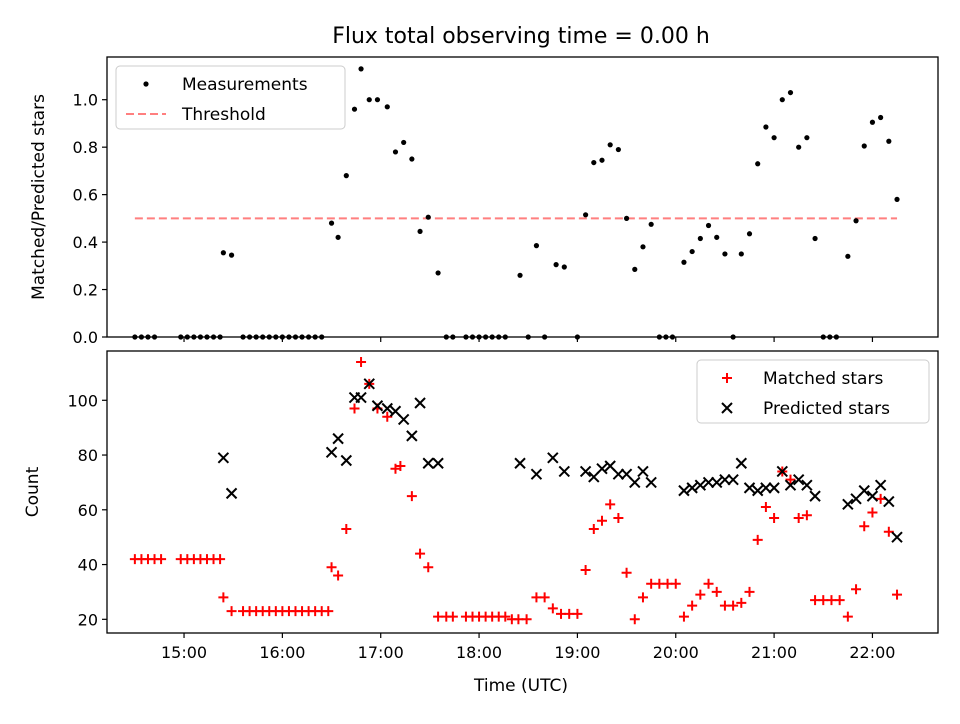 The image size is (960, 724). What do you see at coordinates (727, 408) in the screenshot?
I see `legend-marker` at bounding box center [727, 408].